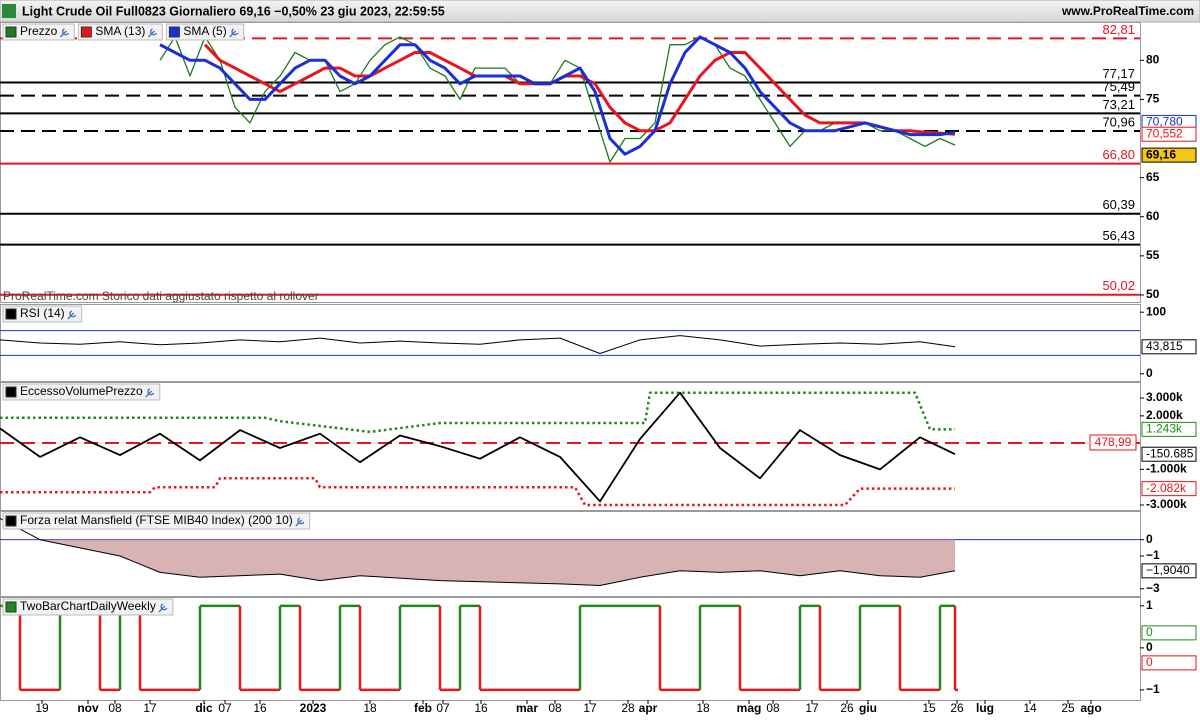 The image size is (1200, 720). What do you see at coordinates (1118, 86) in the screenshot?
I see `level-label: 75,49` at bounding box center [1118, 86].